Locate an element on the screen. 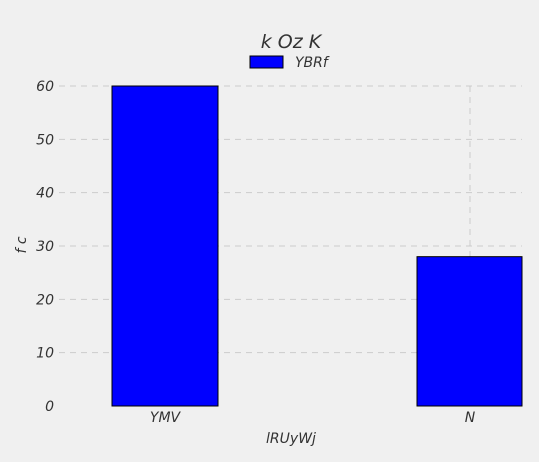 The image size is (539, 462). y-tick-label-30: 30 is located at coordinates (45, 247).